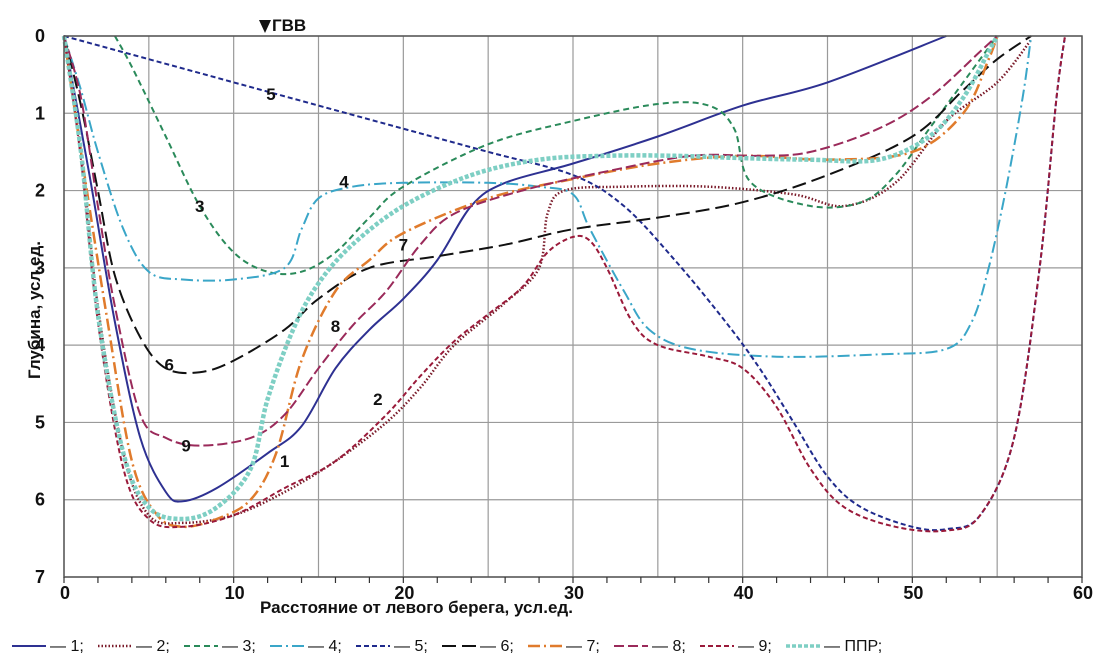 The image size is (1106, 664). What do you see at coordinates (40, 422) in the screenshot?
I see `y-tick-label: 5` at bounding box center [40, 422].